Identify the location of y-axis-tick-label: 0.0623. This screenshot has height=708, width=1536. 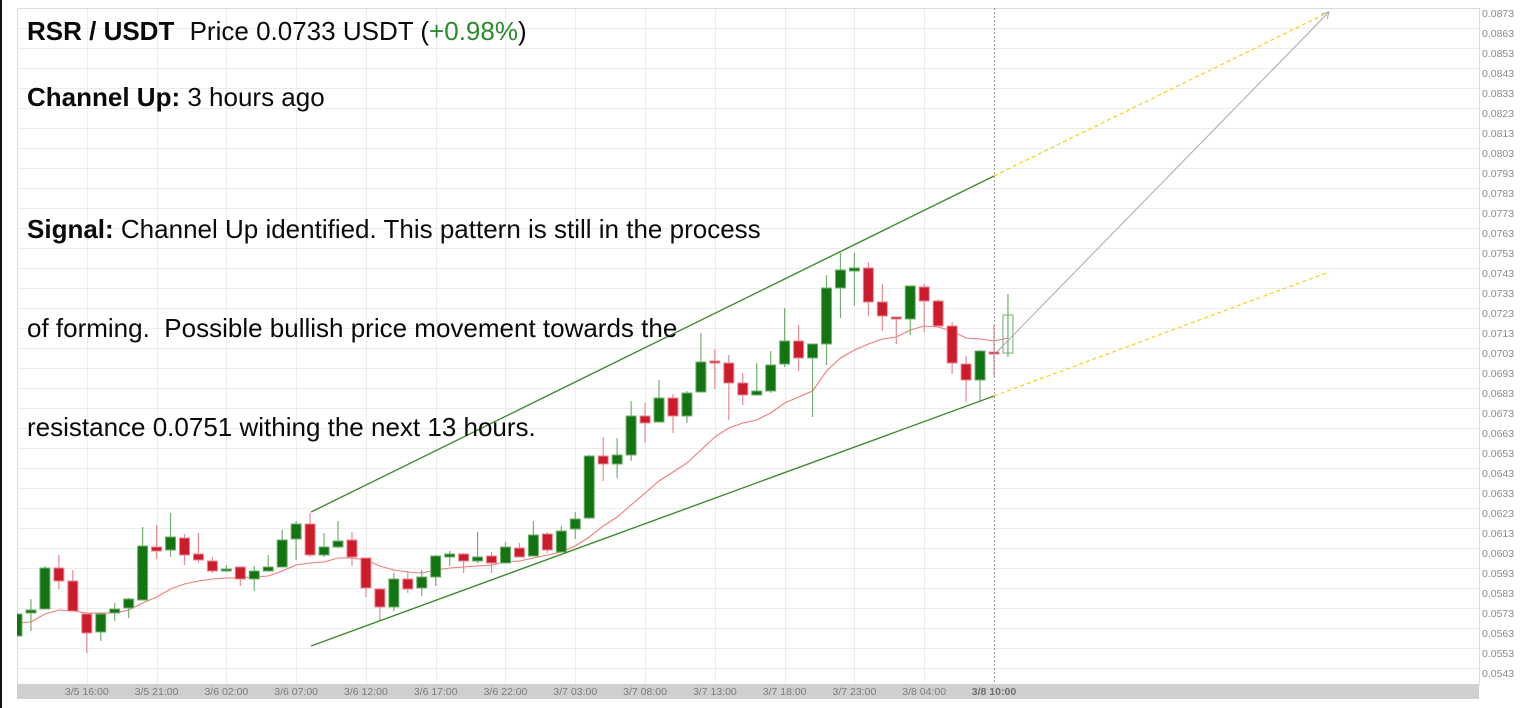
(1498, 514).